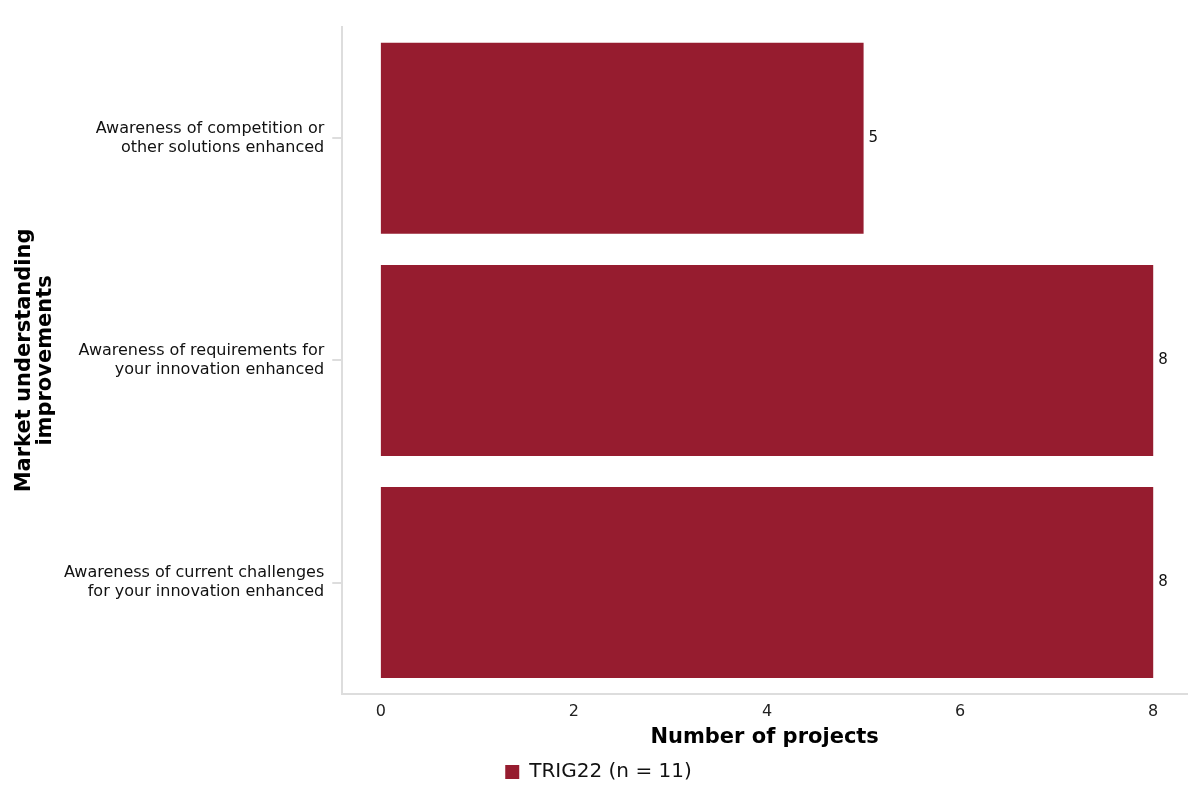 This screenshot has height=792, width=1189. What do you see at coordinates (767, 711) in the screenshot?
I see `x-tick-label: 4` at bounding box center [767, 711].